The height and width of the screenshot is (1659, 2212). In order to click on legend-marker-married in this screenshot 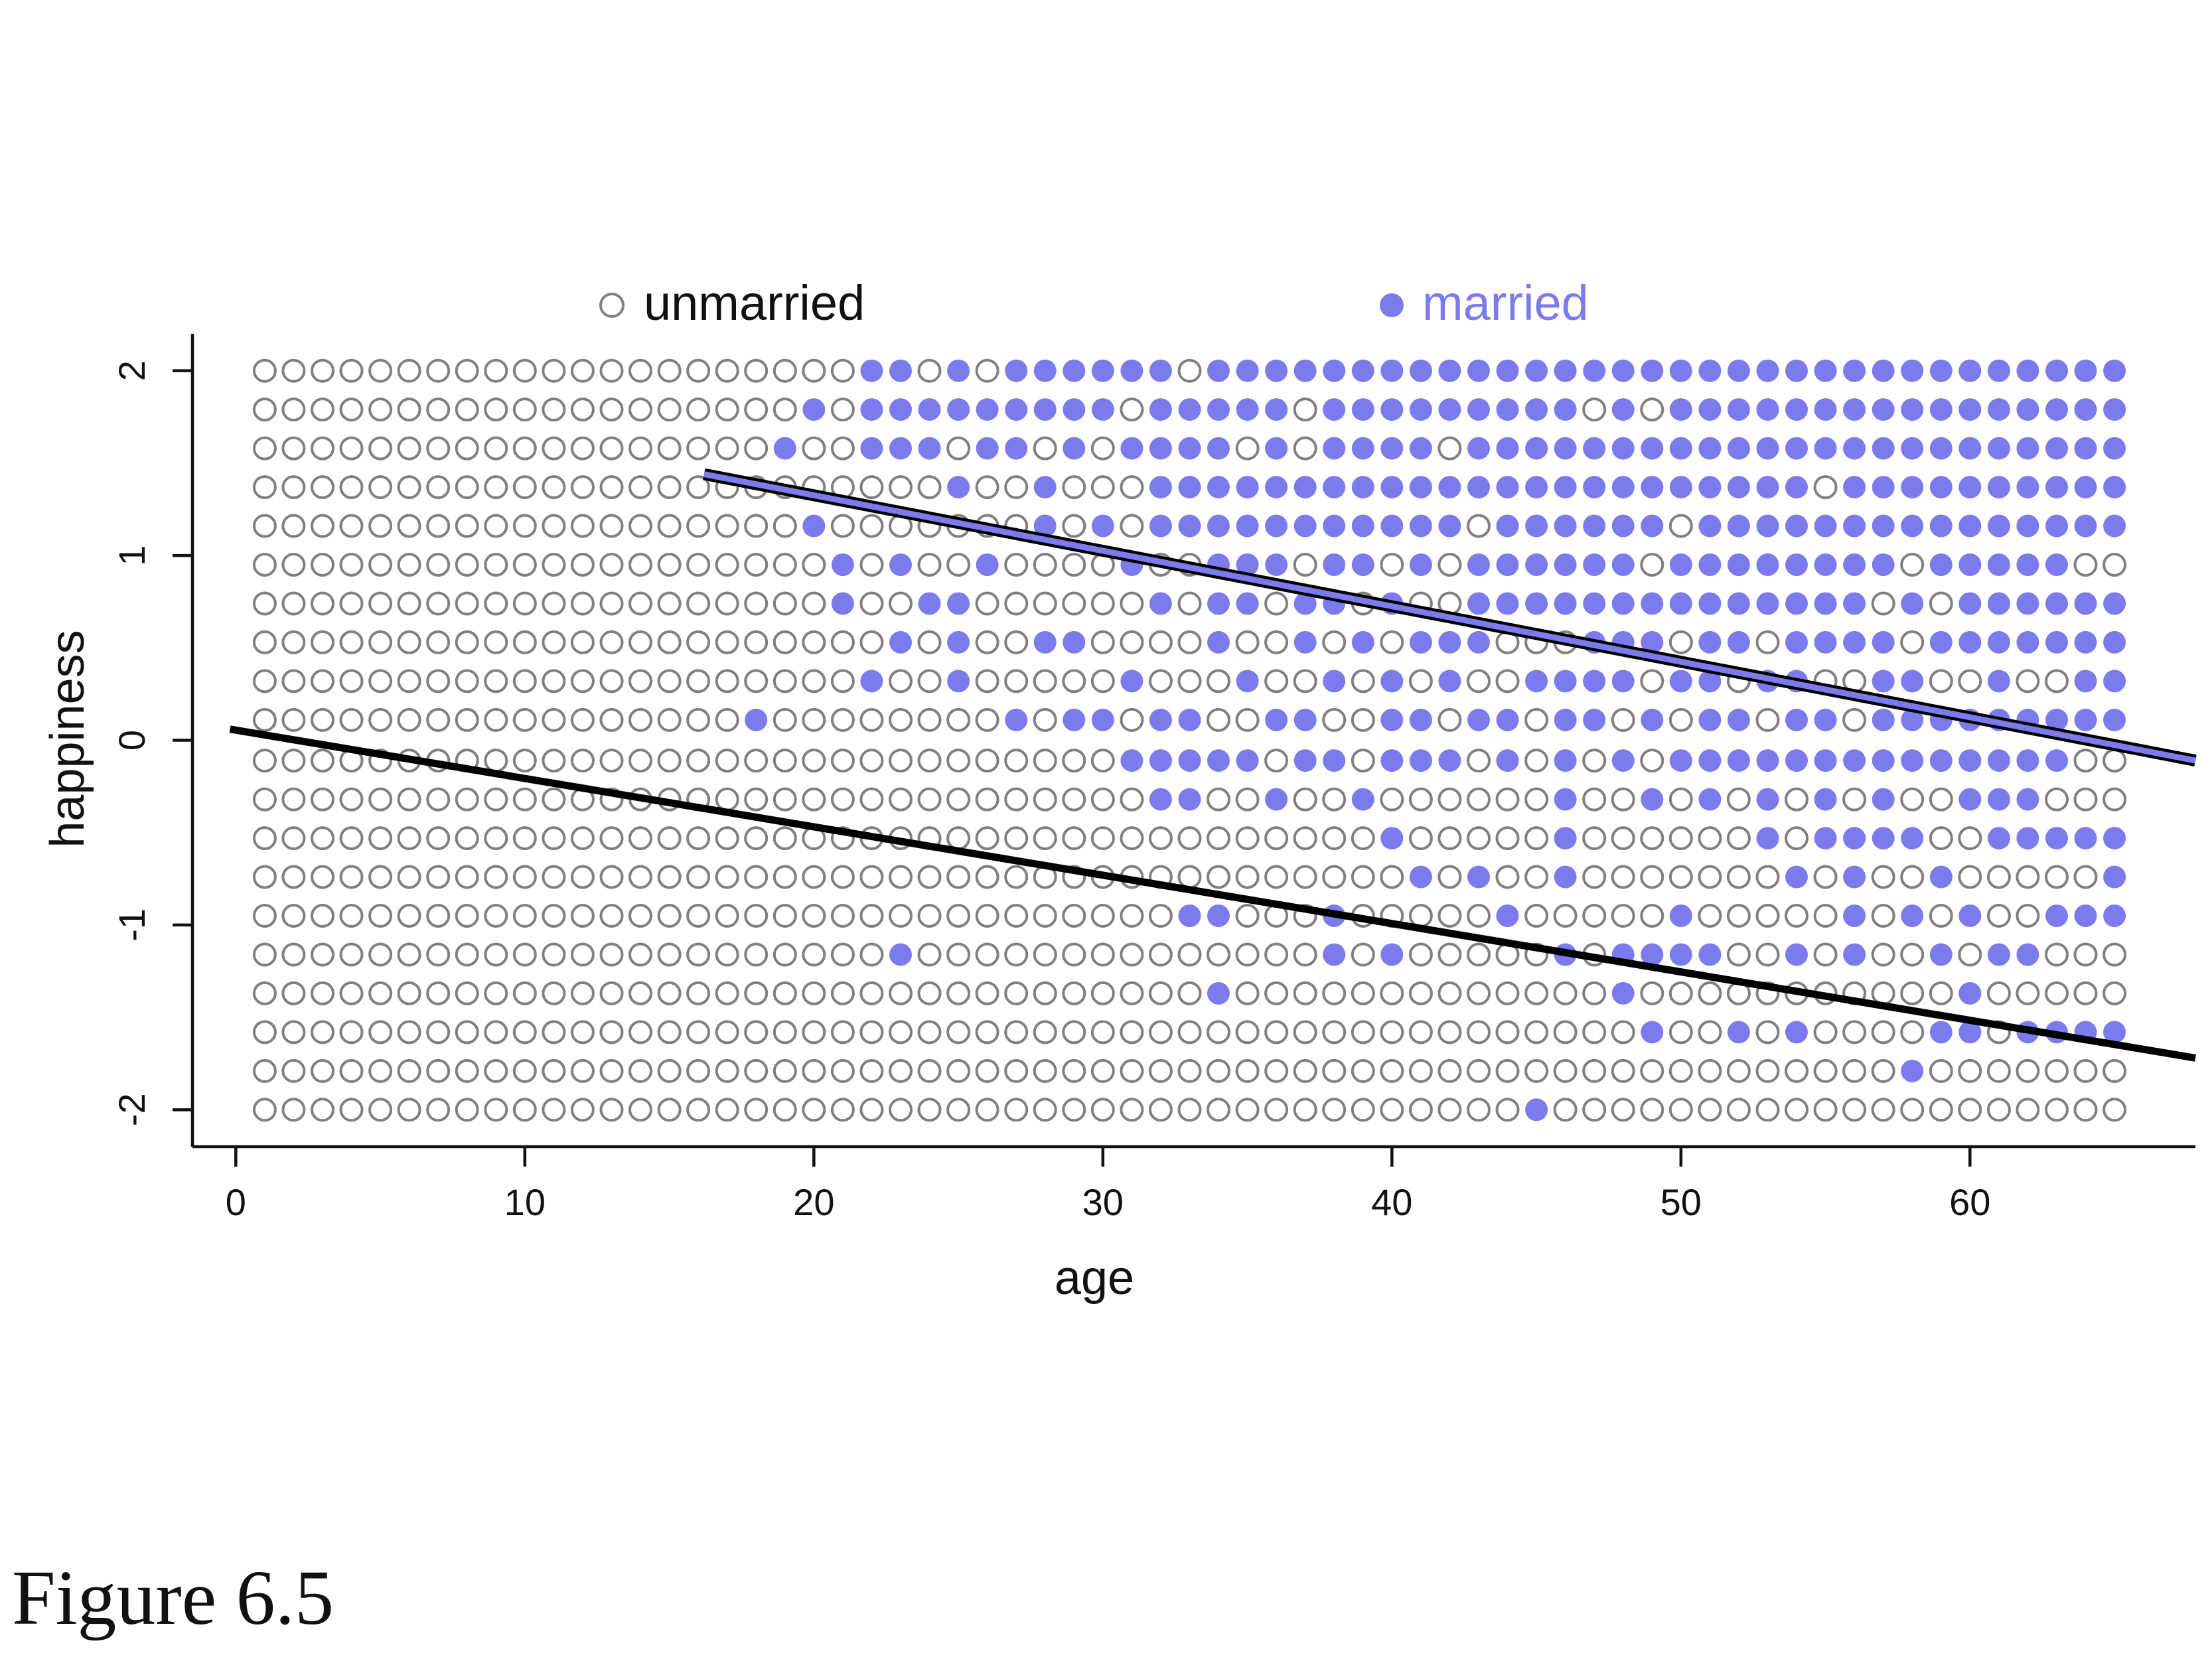, I will do `click(1392, 305)`.